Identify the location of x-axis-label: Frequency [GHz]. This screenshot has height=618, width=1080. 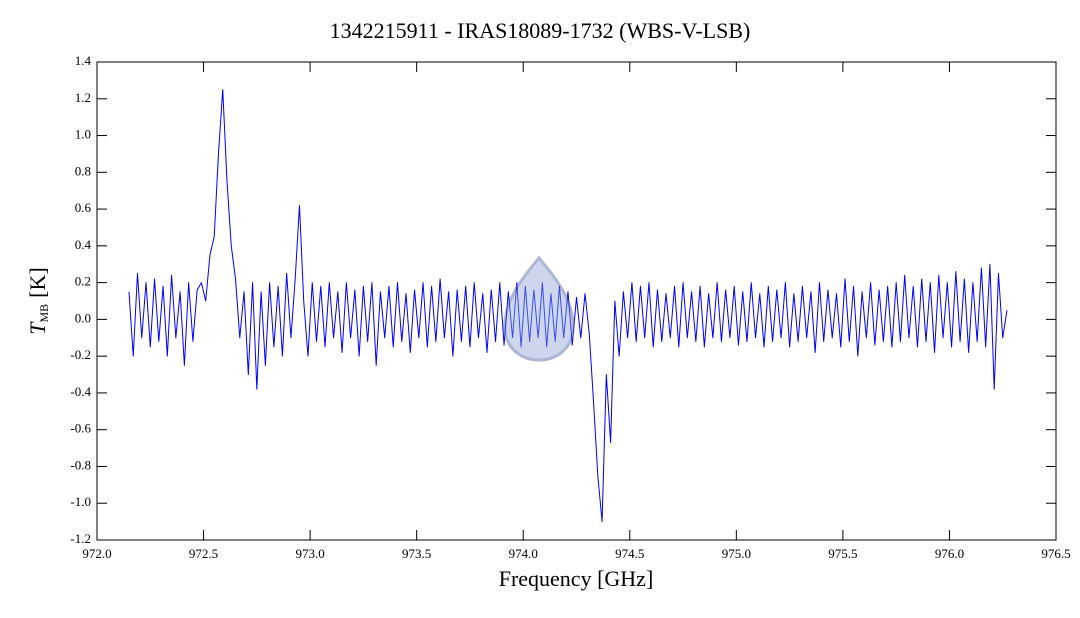
(576, 578).